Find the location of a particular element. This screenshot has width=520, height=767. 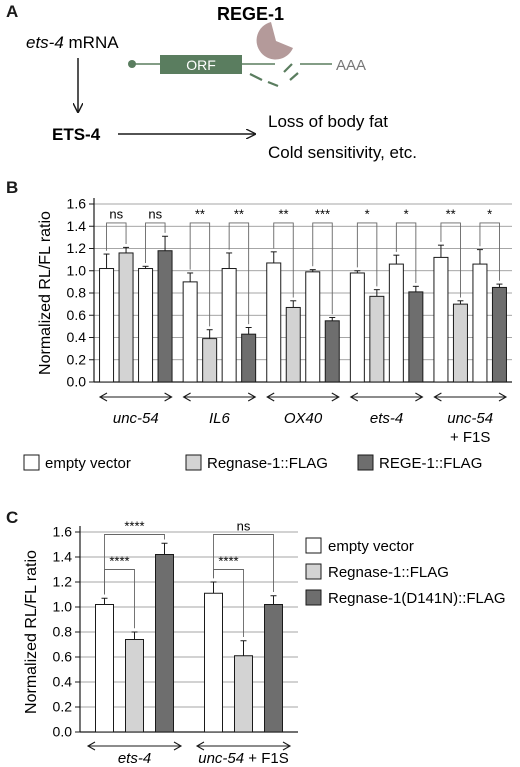

mrna-label: ets-4 mRNA is located at coordinates (72, 42).